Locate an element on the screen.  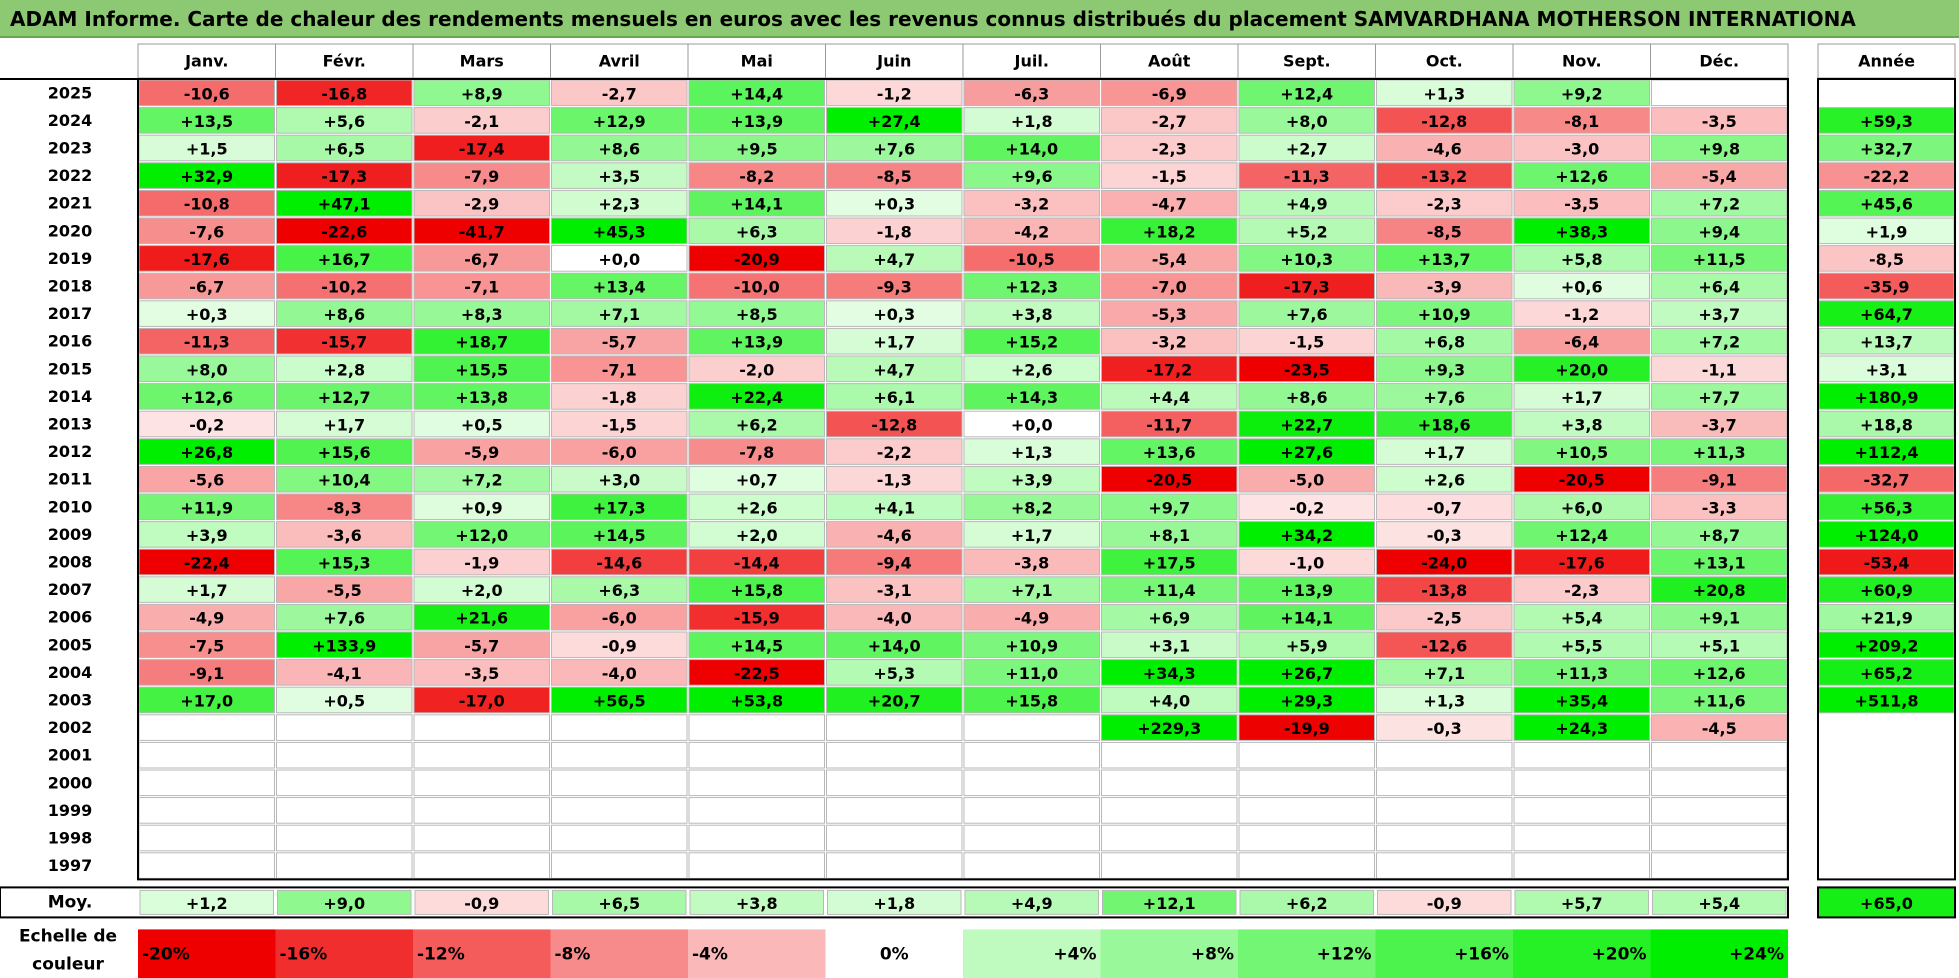
cell-value: -3,5 is located at coordinates (481, 673).